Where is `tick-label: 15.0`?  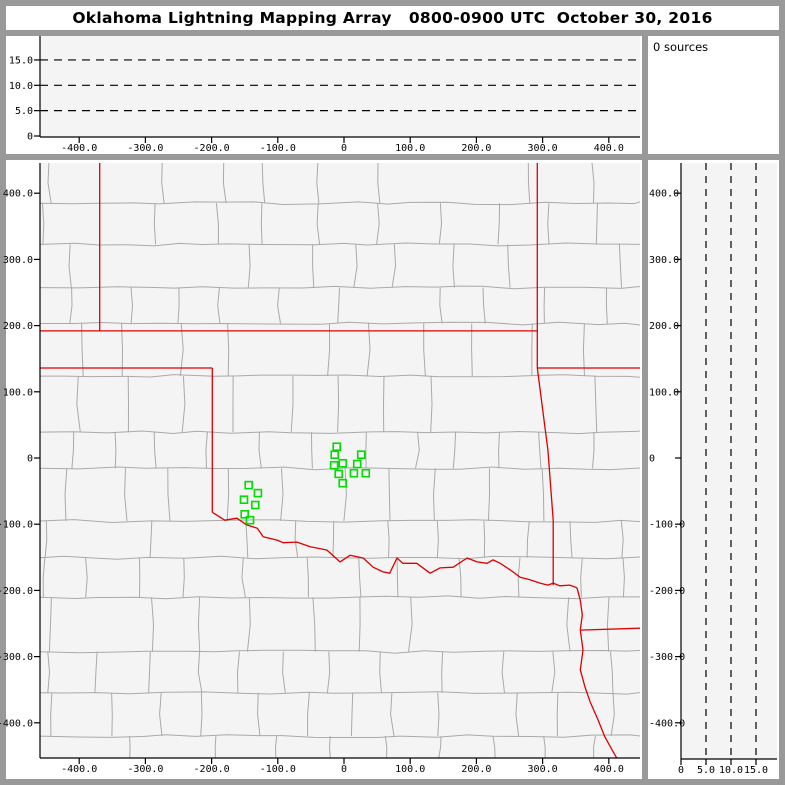 tick-label: 15.0 is located at coordinates (21, 60).